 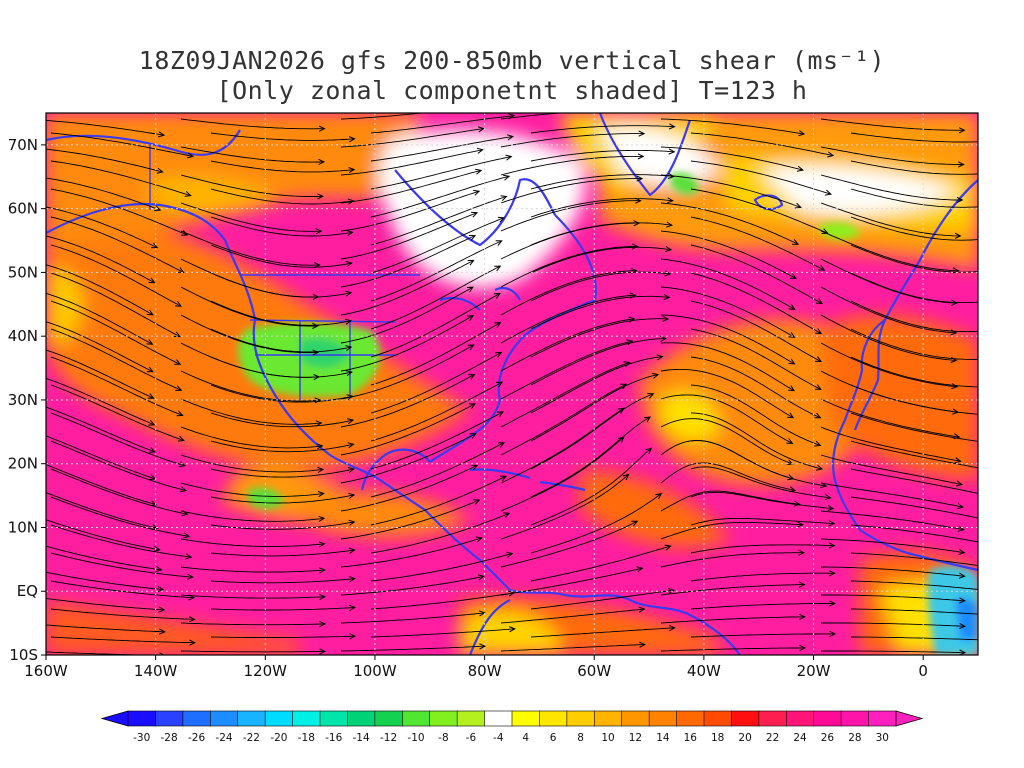 What do you see at coordinates (909, 718) in the screenshot?
I see `colorbar-max-arrow` at bounding box center [909, 718].